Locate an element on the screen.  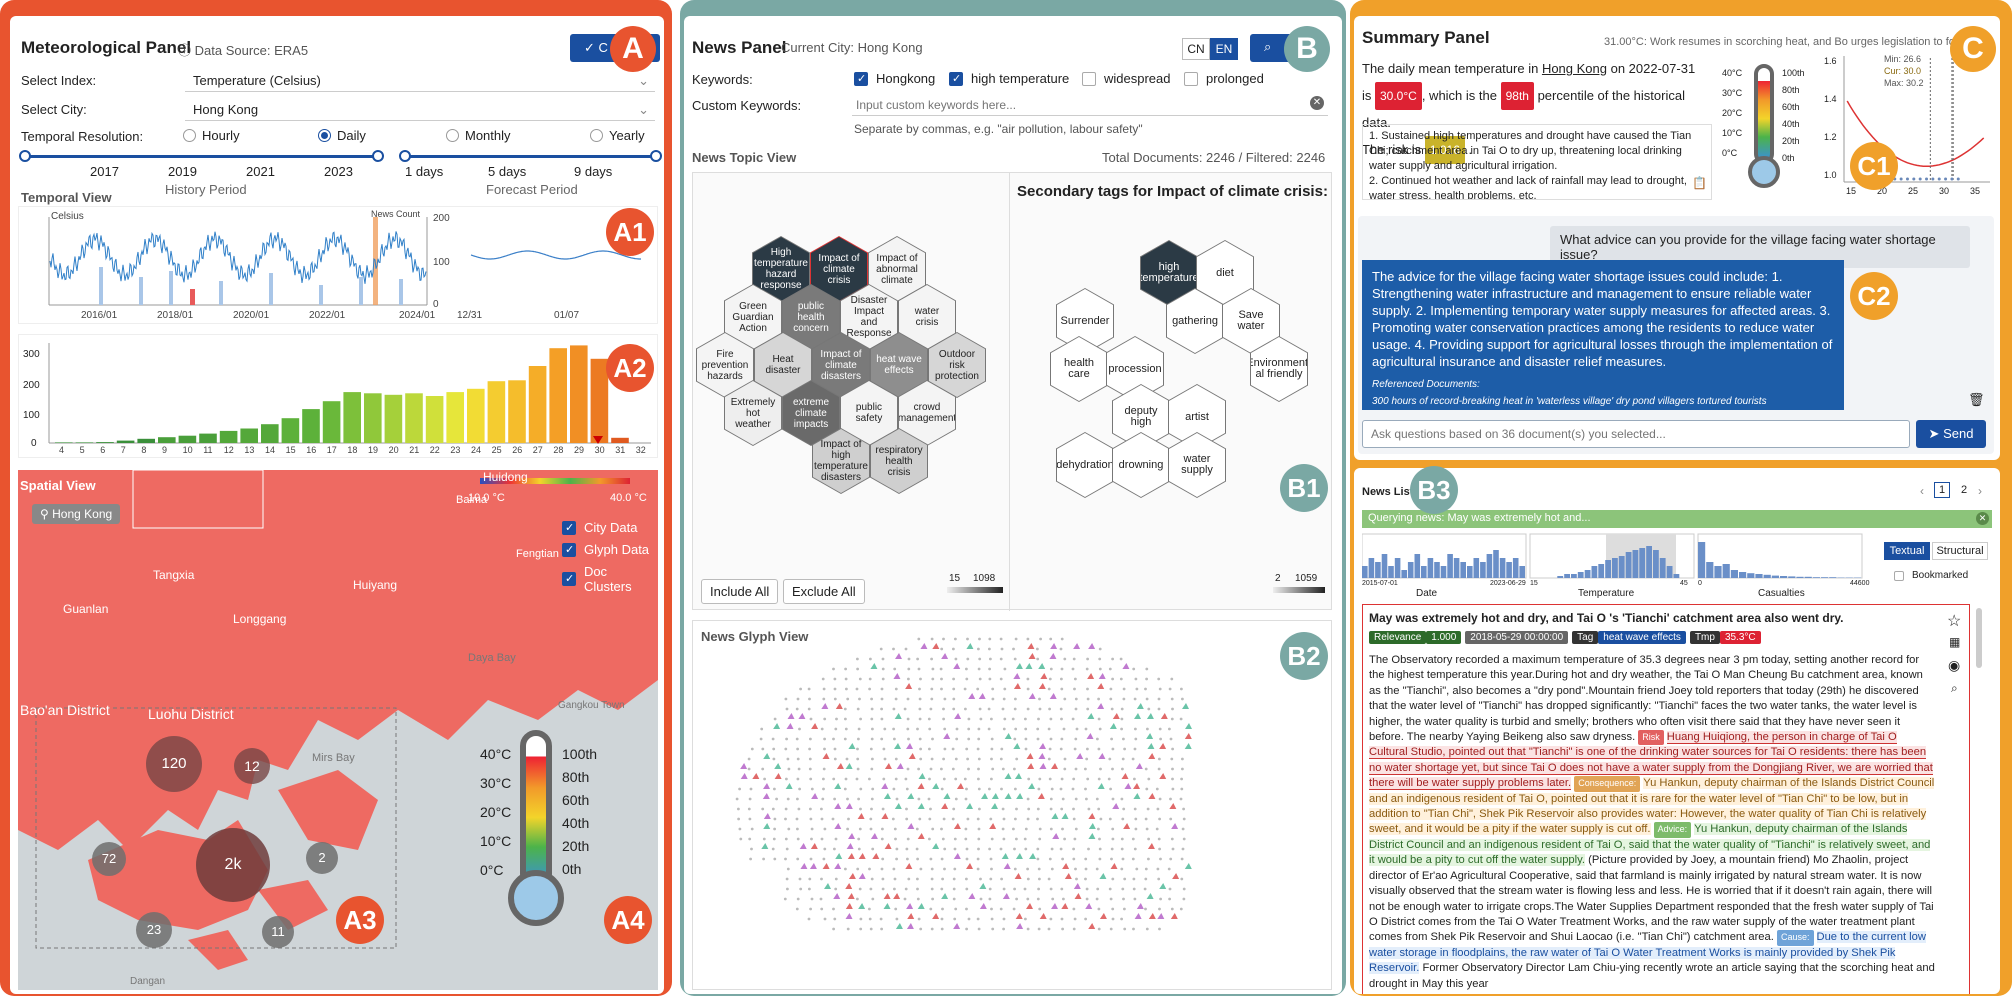
send-button: ➤ Send is located at coordinates (1951, 434).